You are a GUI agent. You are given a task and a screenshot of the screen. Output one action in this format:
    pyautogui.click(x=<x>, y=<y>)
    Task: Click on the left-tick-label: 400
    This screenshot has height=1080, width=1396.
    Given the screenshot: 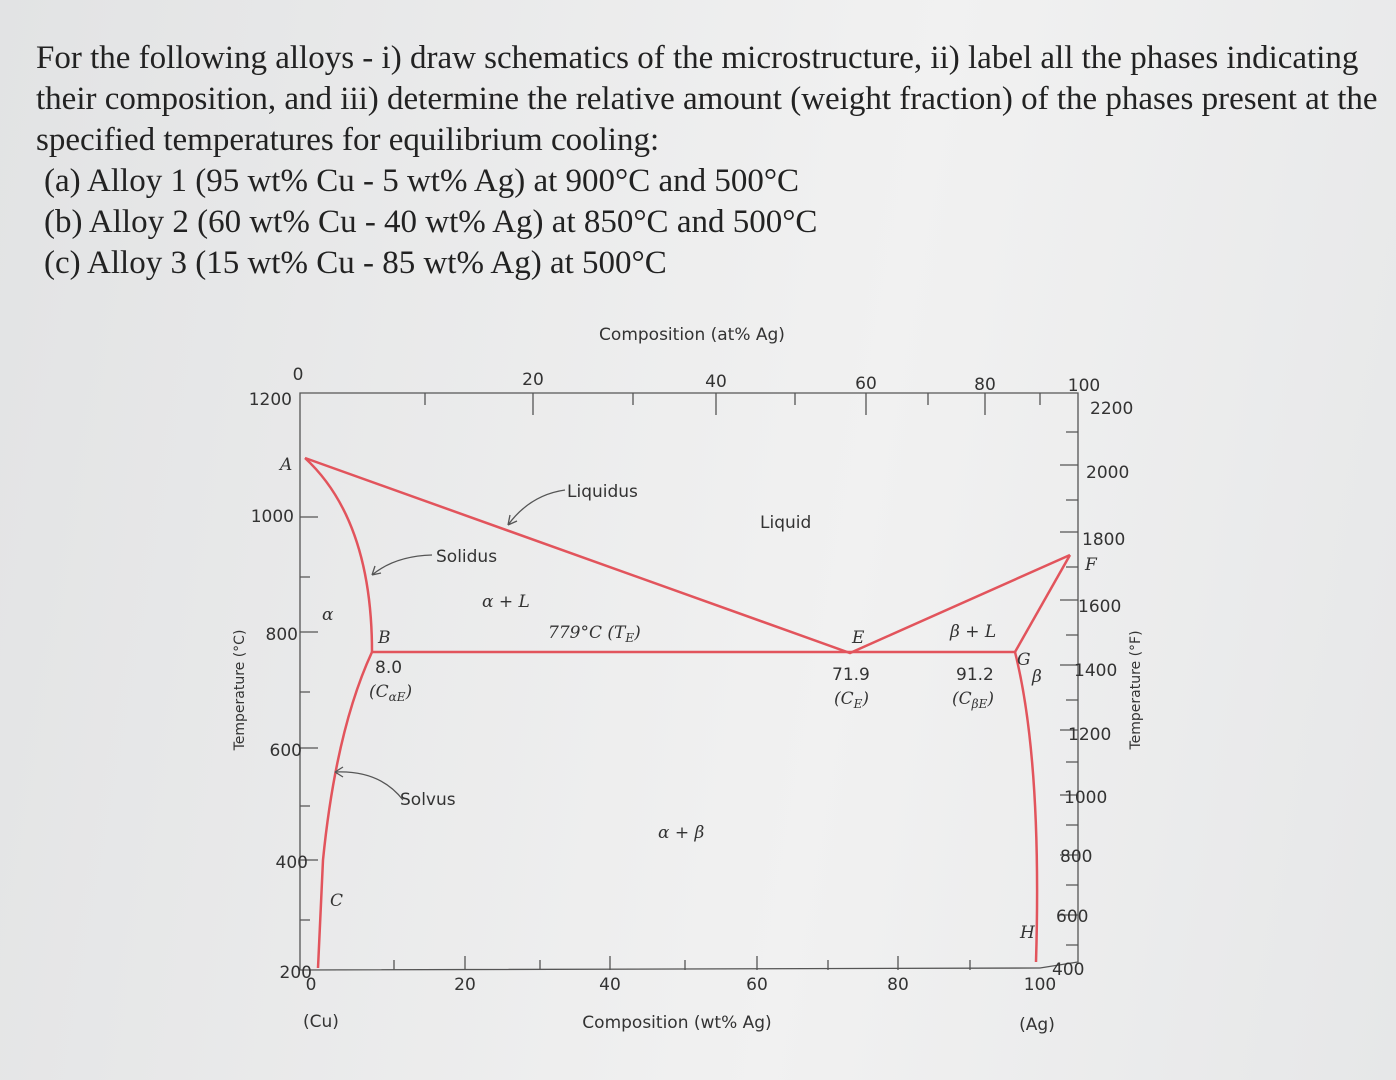 What is the action you would take?
    pyautogui.click(x=292, y=863)
    